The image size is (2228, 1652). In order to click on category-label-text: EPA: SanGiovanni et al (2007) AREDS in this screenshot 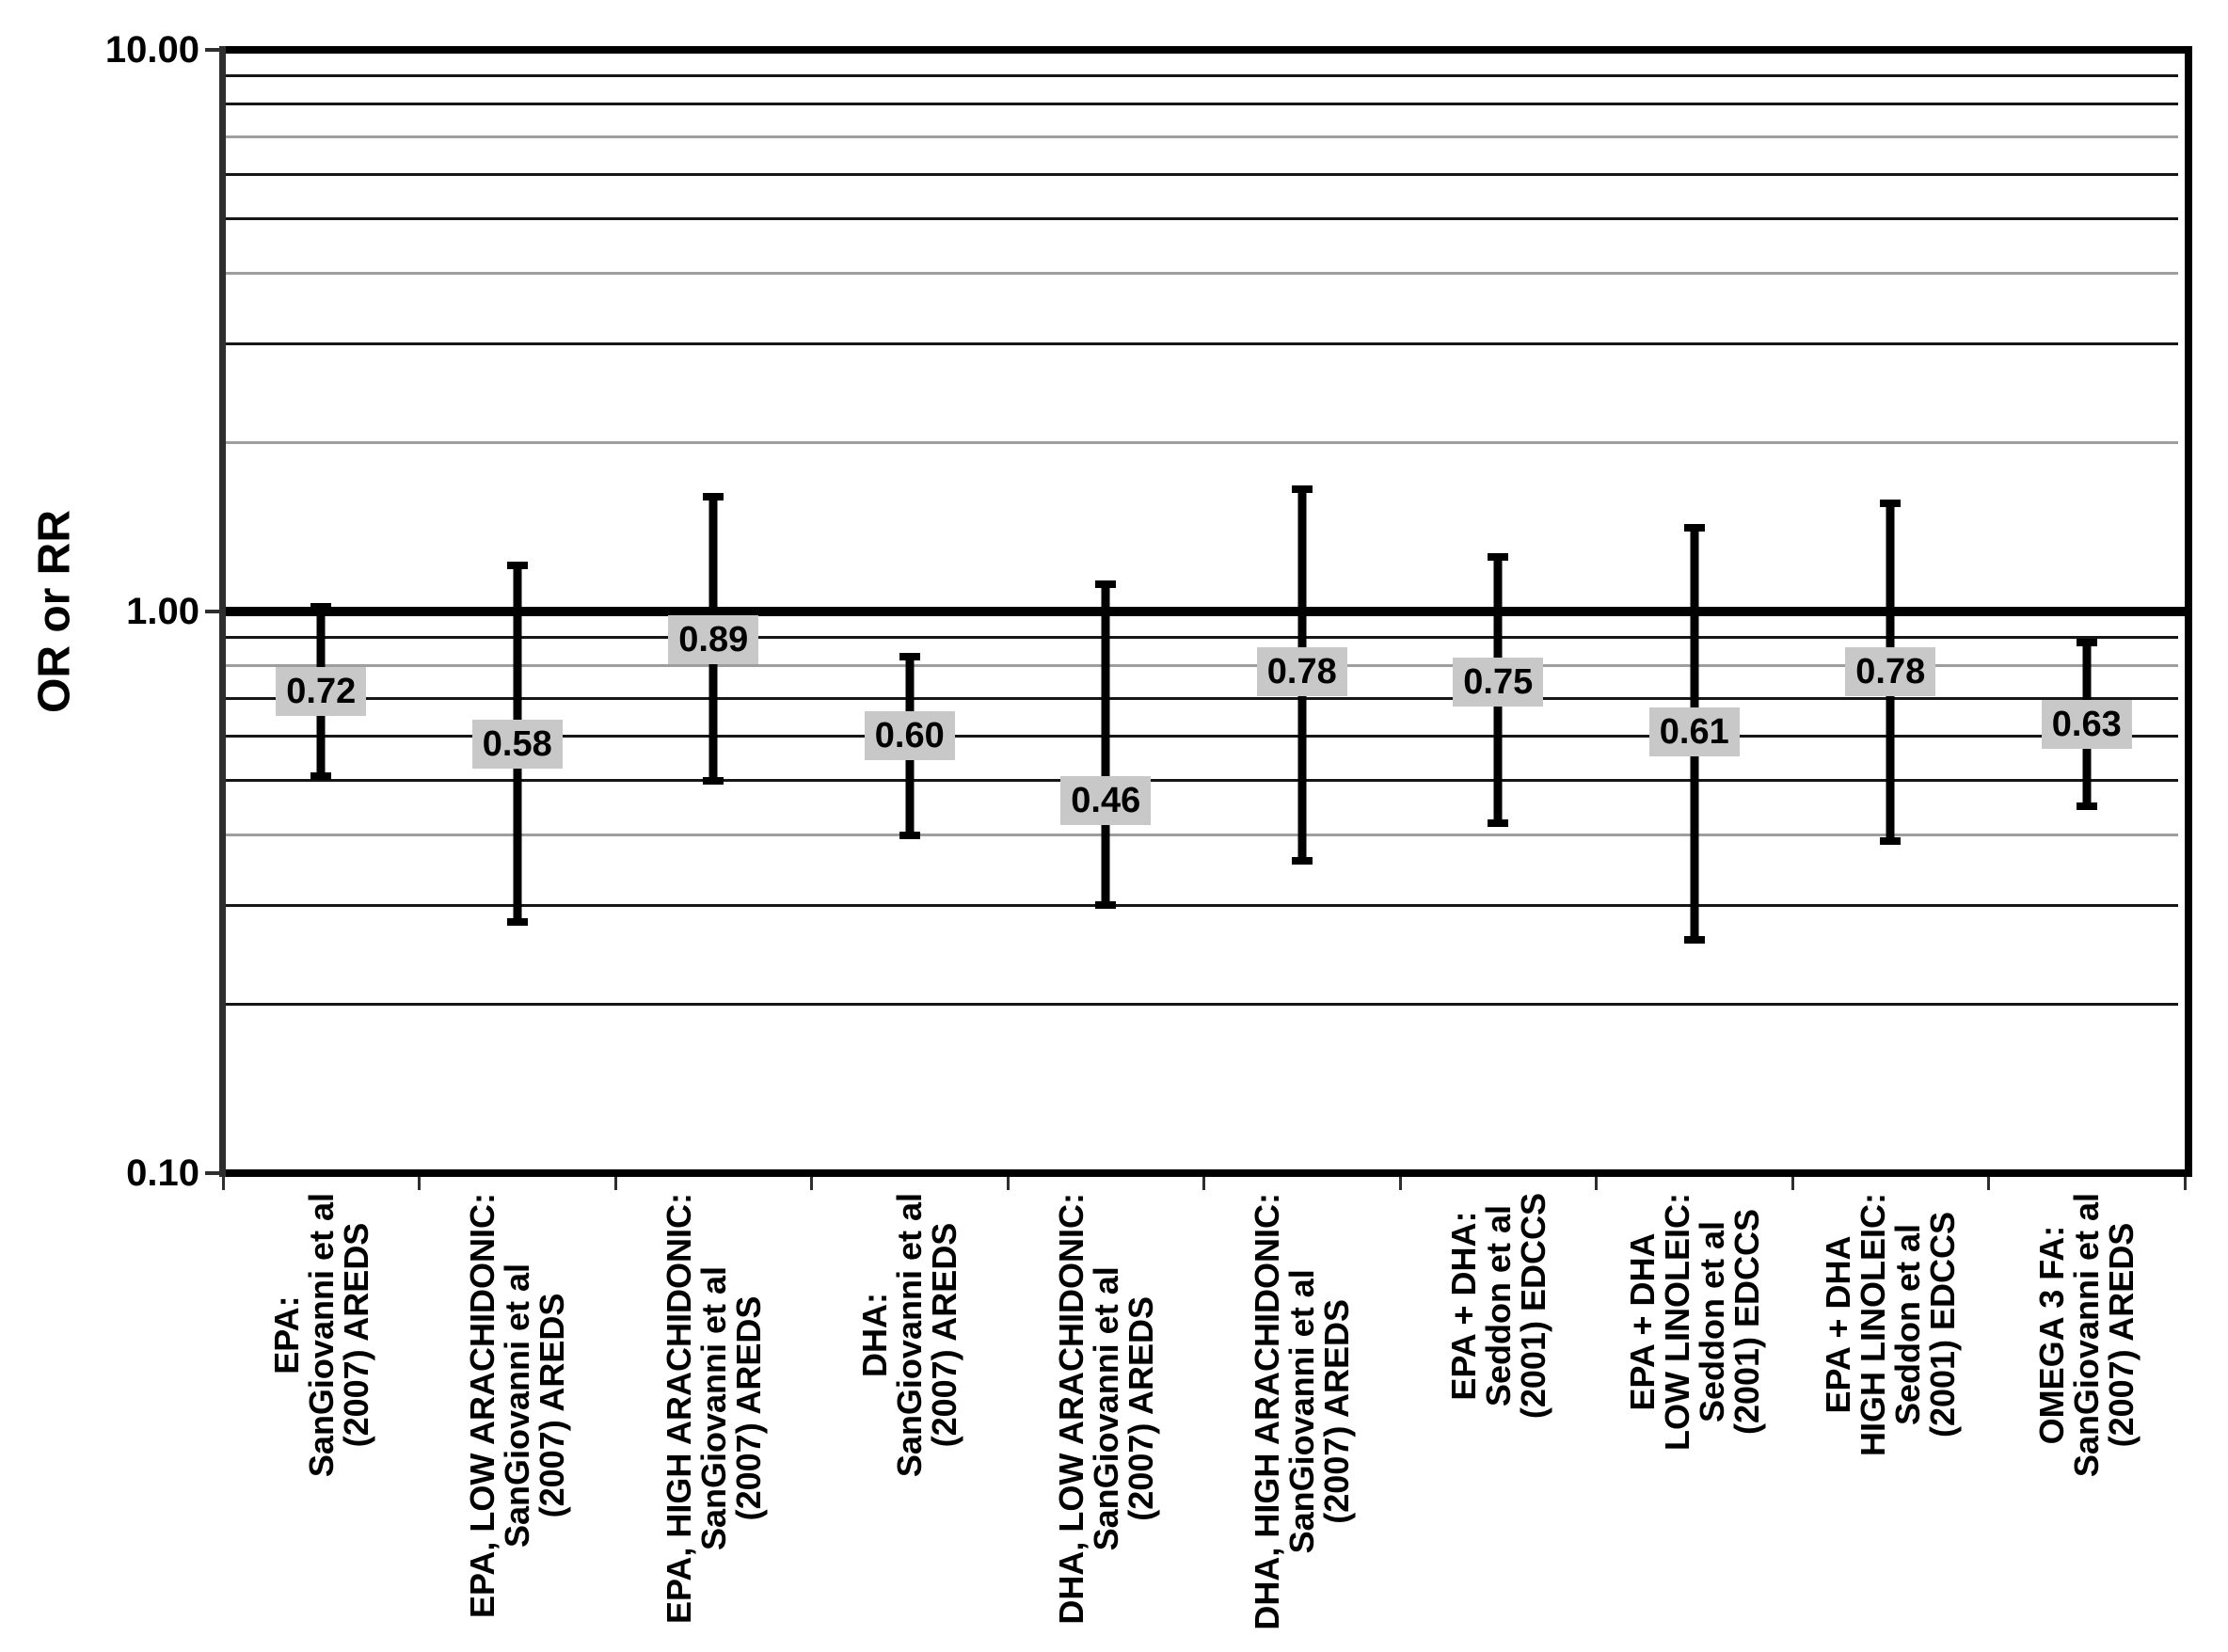, I will do `click(320, 1335)`.